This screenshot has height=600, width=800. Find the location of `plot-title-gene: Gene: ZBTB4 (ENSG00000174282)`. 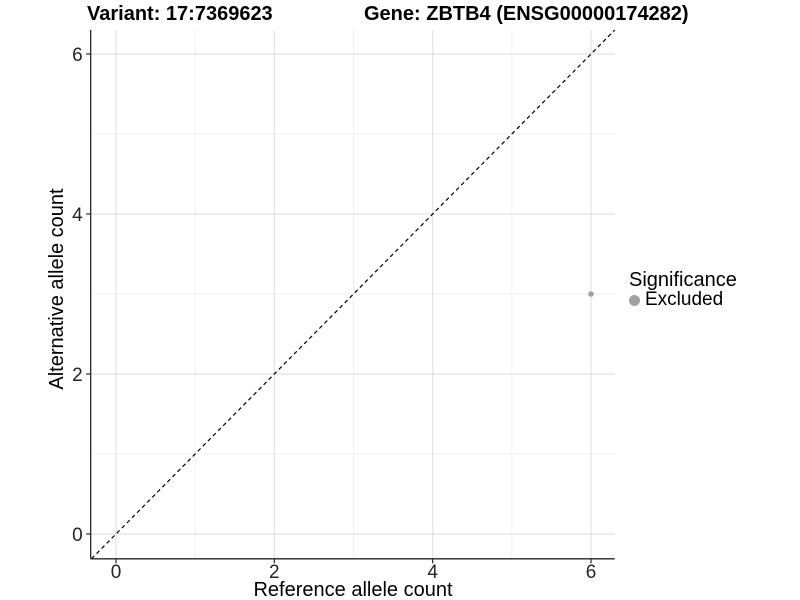

plot-title-gene: Gene: ZBTB4 (ENSG00000174282) is located at coordinates (526, 14).